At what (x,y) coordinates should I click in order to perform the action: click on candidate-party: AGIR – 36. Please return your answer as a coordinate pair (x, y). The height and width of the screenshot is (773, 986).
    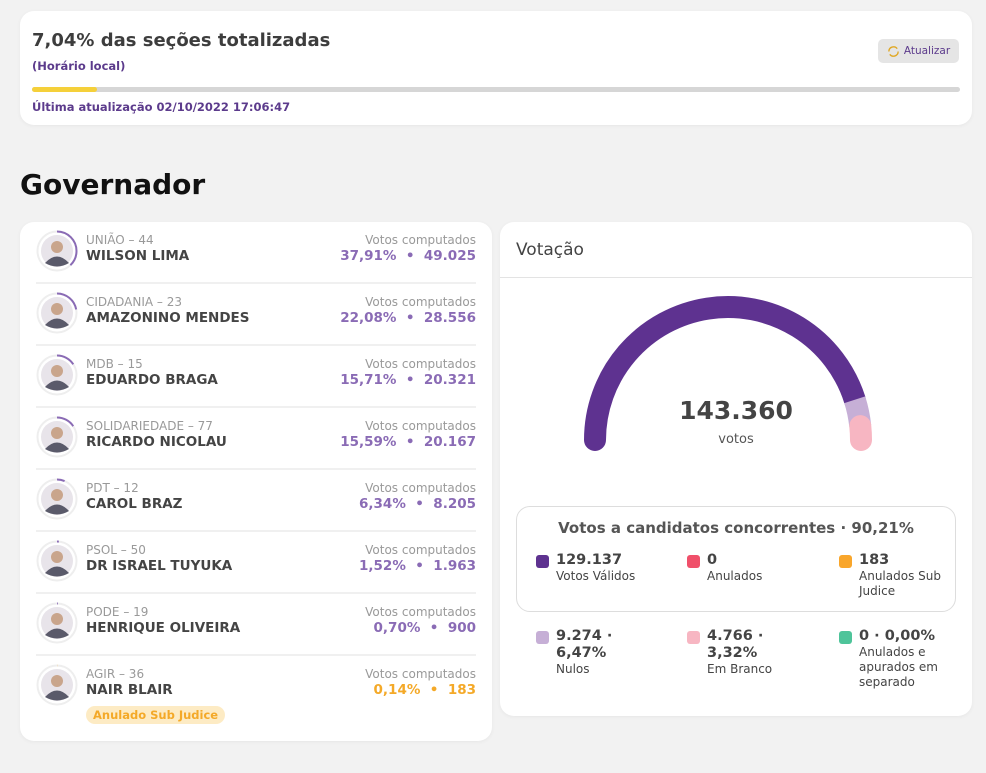
    Looking at the image, I should click on (115, 674).